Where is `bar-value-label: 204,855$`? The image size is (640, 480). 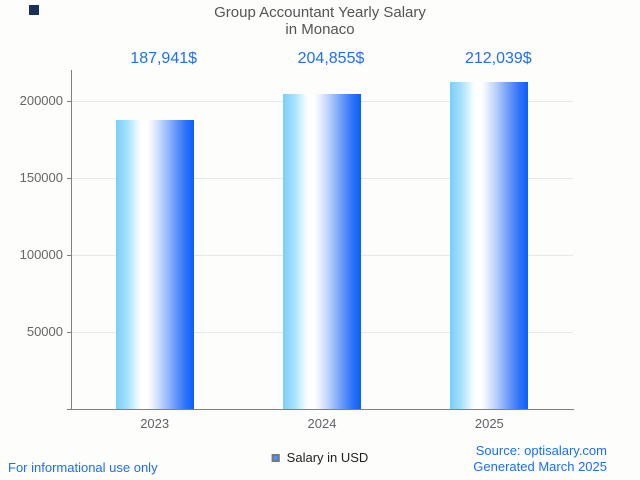
bar-value-label: 204,855$ is located at coordinates (331, 58).